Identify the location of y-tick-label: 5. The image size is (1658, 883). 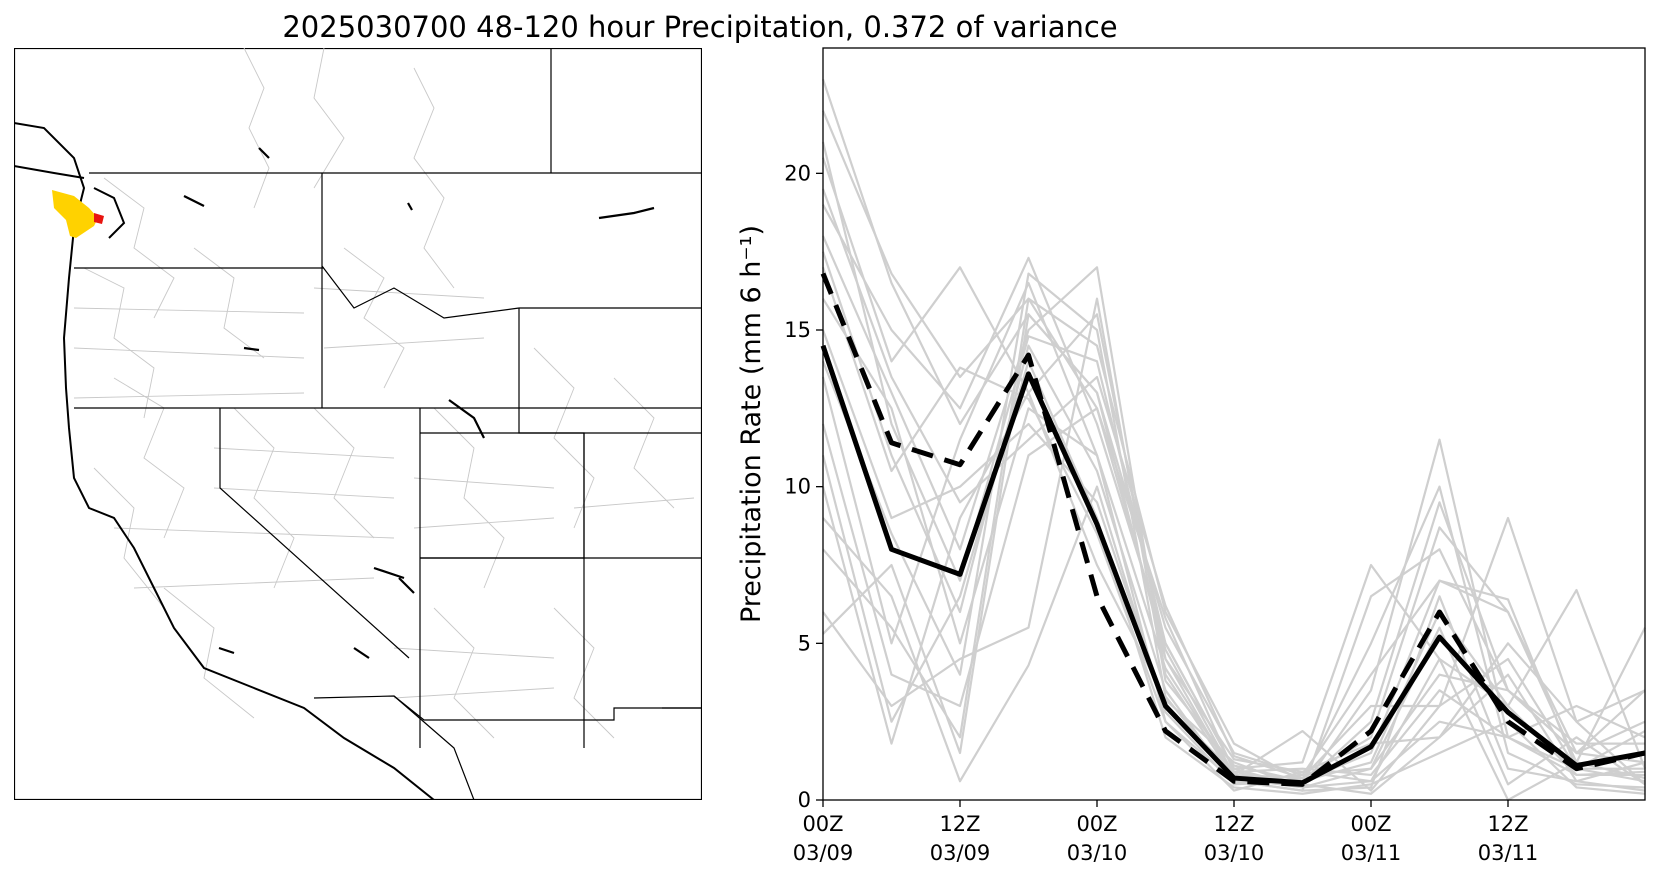
(804, 643).